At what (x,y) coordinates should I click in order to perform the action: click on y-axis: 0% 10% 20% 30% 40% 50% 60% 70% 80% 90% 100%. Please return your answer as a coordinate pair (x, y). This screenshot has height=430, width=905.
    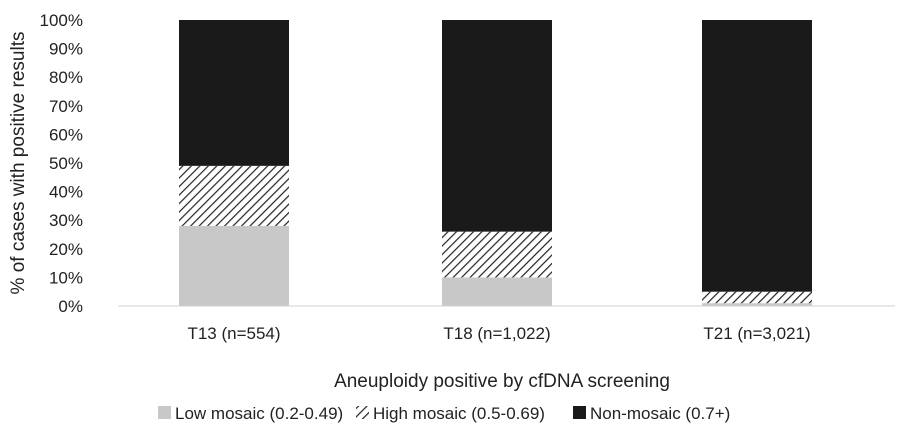
    Looking at the image, I should click on (61, 163).